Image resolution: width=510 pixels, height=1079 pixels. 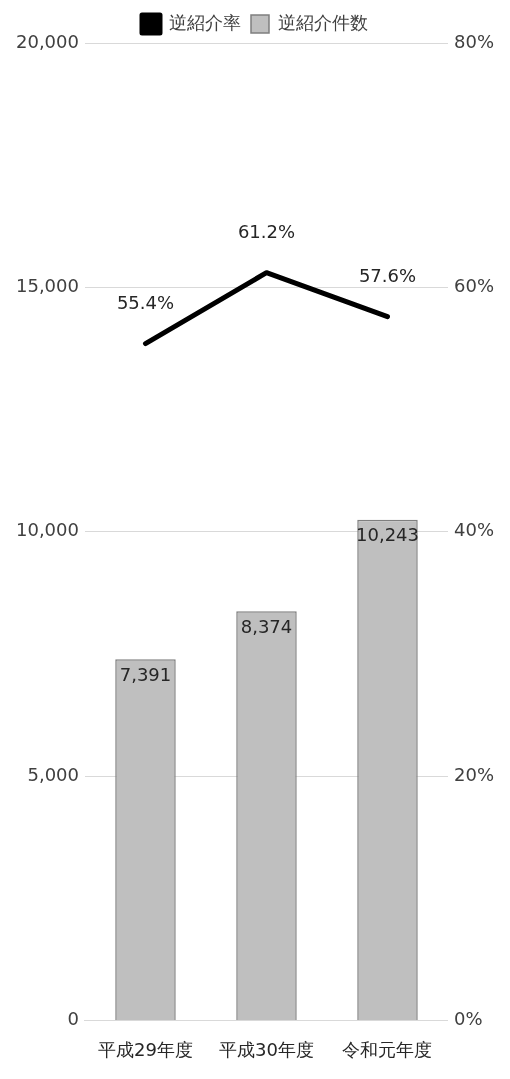 I want to click on y-tick-label: 0, so click(x=73, y=1019).